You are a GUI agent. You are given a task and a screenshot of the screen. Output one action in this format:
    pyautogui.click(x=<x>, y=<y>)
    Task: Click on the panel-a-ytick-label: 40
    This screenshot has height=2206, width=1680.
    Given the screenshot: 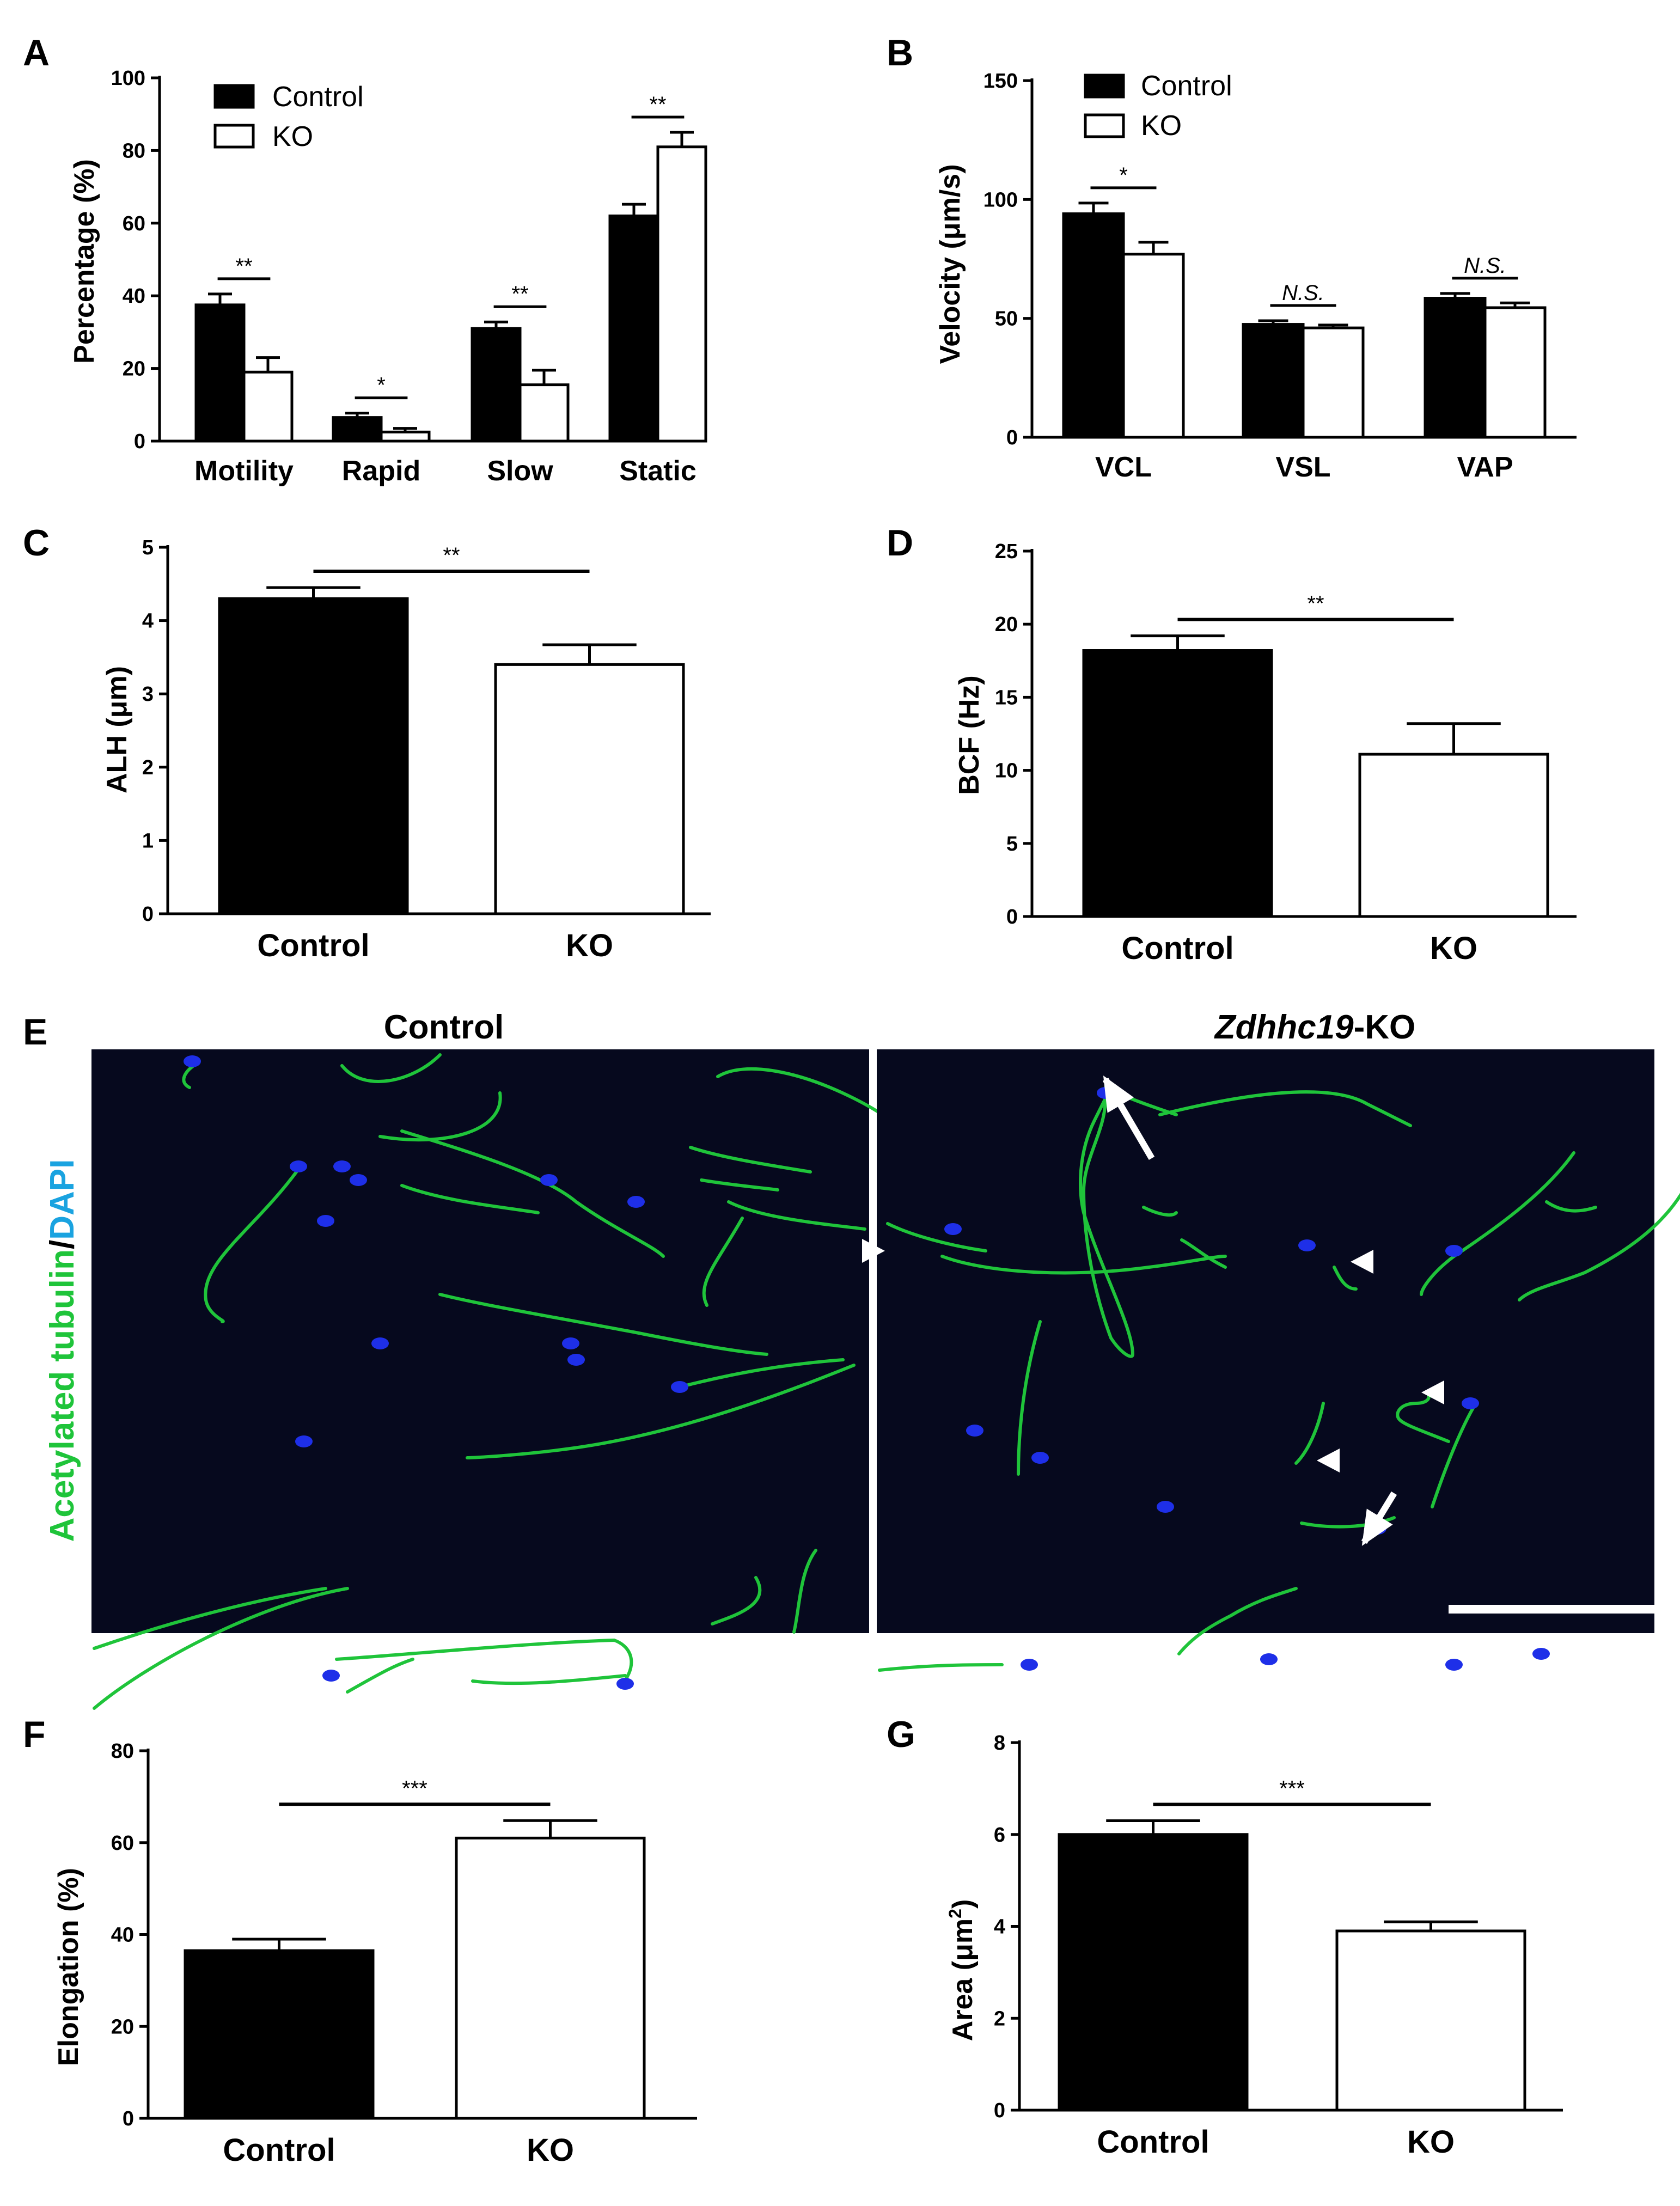 What is the action you would take?
    pyautogui.click(x=134, y=296)
    